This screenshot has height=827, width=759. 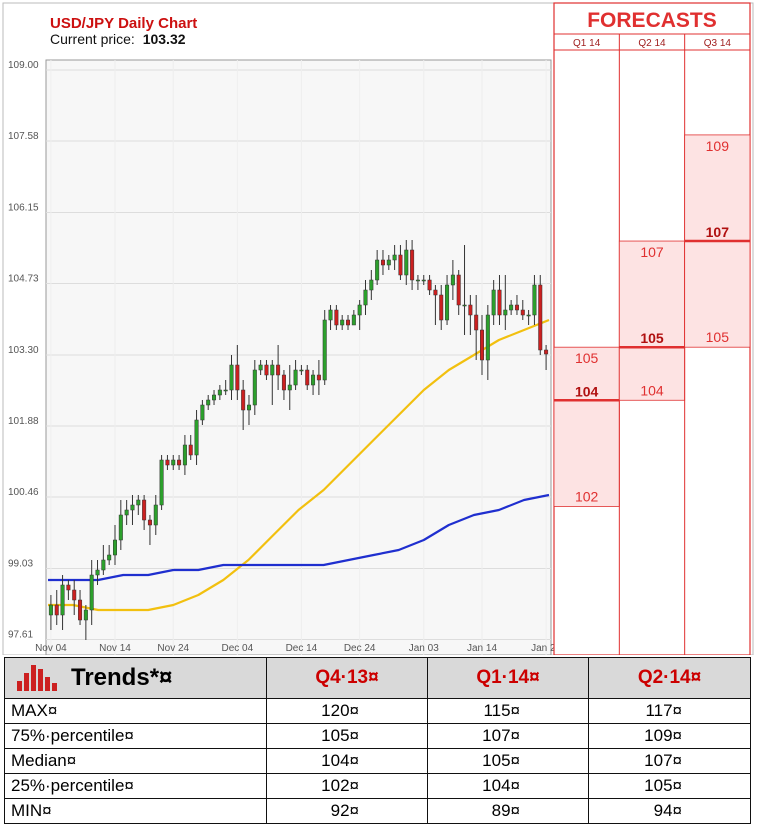 I want to click on cell-value: 117¤, so click(x=669, y=711).